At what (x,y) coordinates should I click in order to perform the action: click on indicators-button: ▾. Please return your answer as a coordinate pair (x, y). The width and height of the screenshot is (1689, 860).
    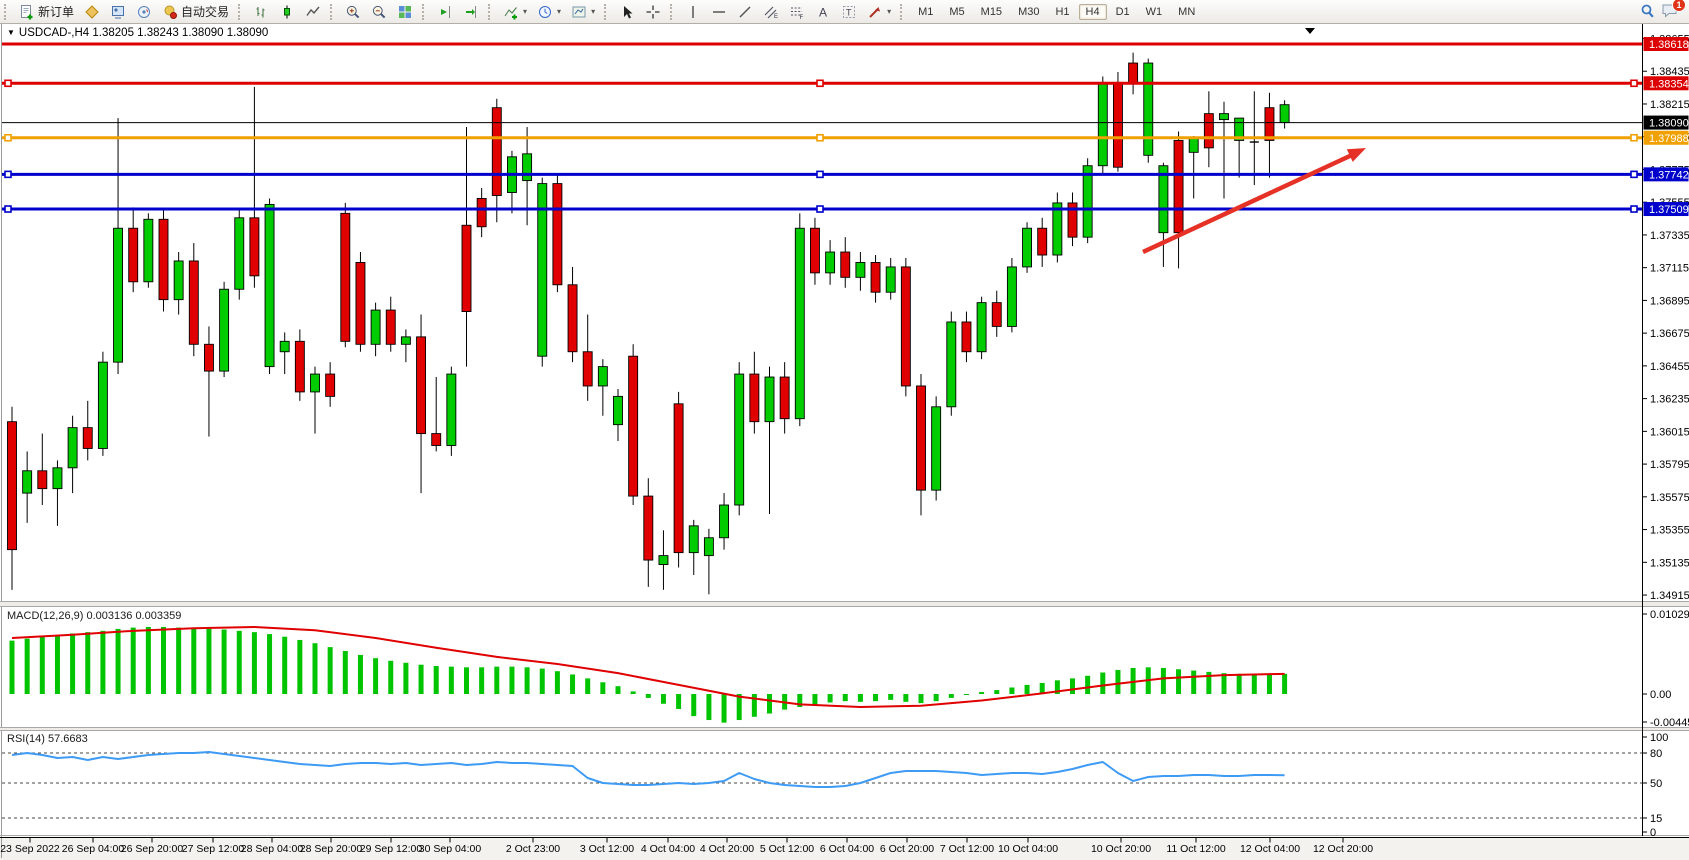
    Looking at the image, I should click on (515, 12).